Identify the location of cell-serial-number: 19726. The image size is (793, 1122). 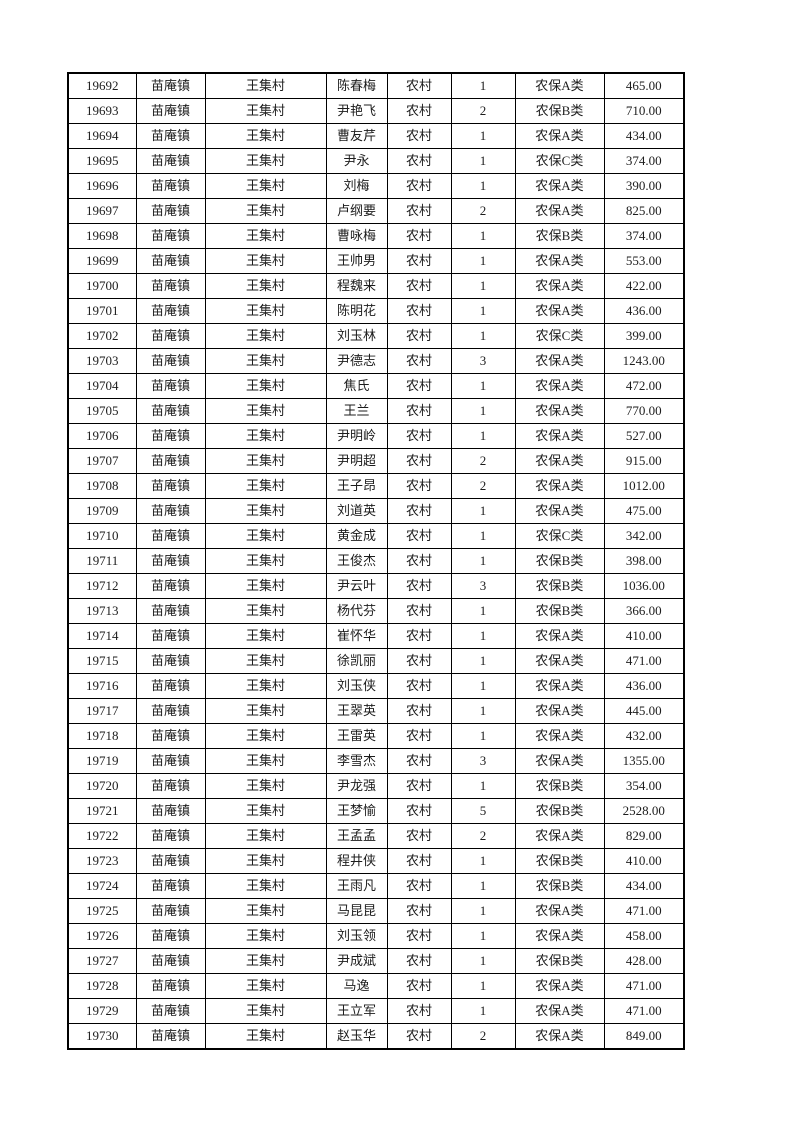
(102, 936).